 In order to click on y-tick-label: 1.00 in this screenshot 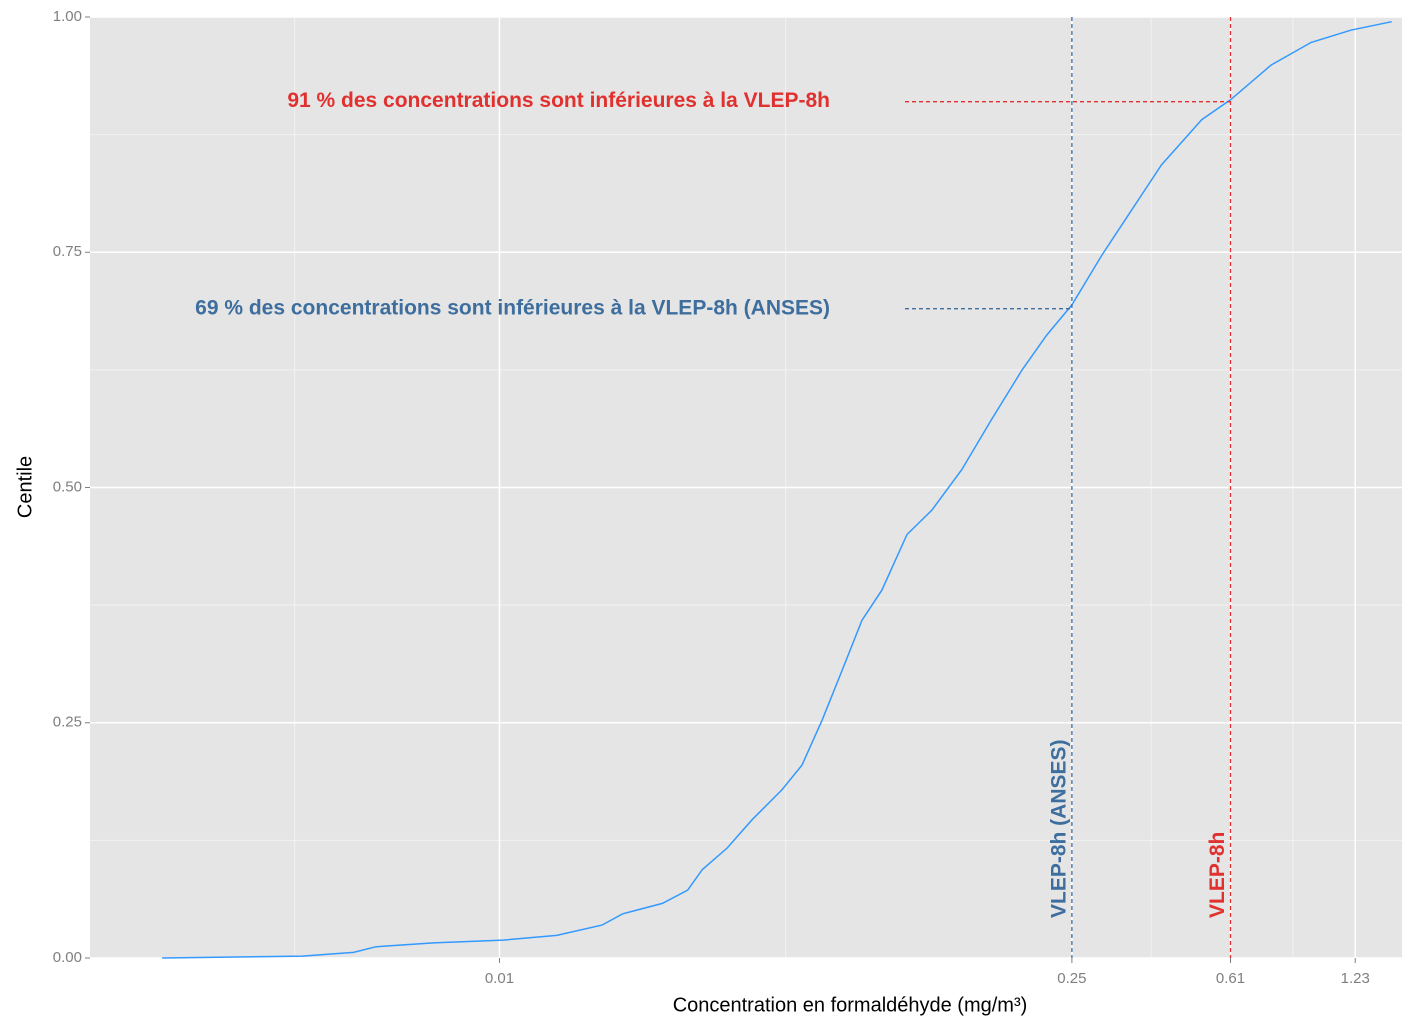, I will do `click(67, 16)`.